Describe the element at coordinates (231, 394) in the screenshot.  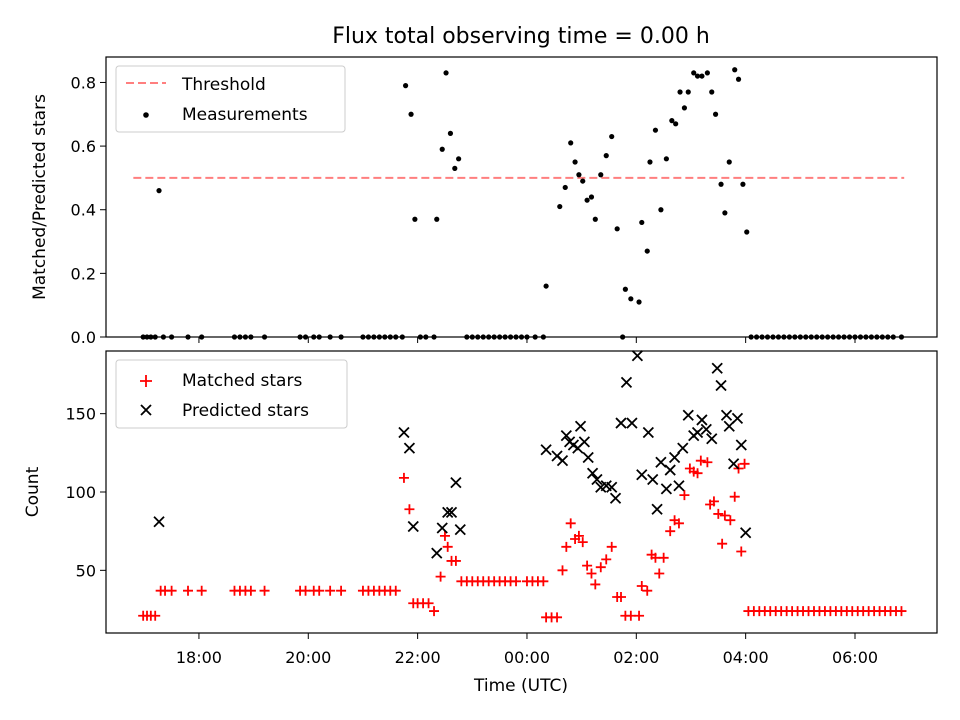
I see `bottom-legend-box` at that location.